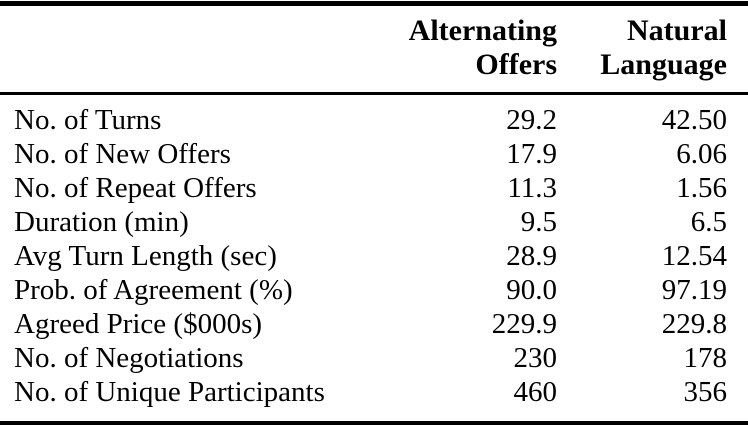  Describe the element at coordinates (701, 188) in the screenshot. I see `cell-natural-language: 1.56` at that location.